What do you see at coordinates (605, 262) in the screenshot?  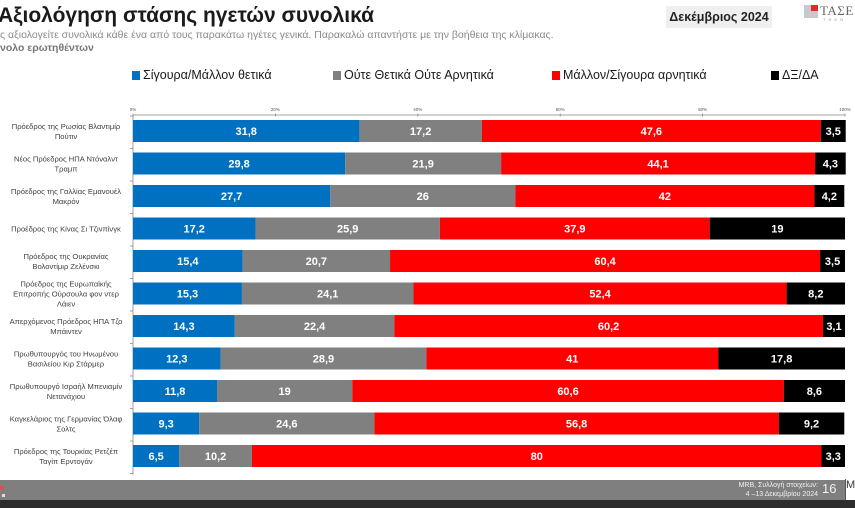 I see `data-label-negative: 60,4` at bounding box center [605, 262].